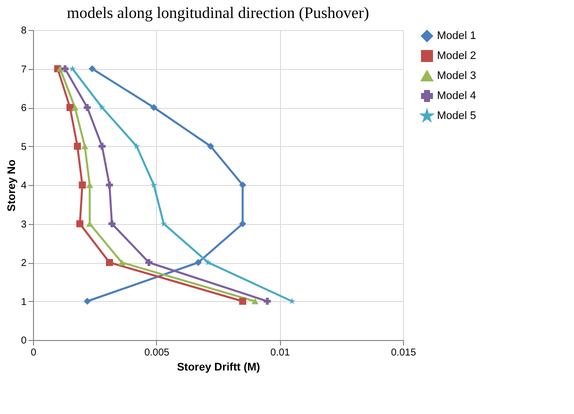  Describe the element at coordinates (456, 116) in the screenshot. I see `legend-label: Model 5` at that location.